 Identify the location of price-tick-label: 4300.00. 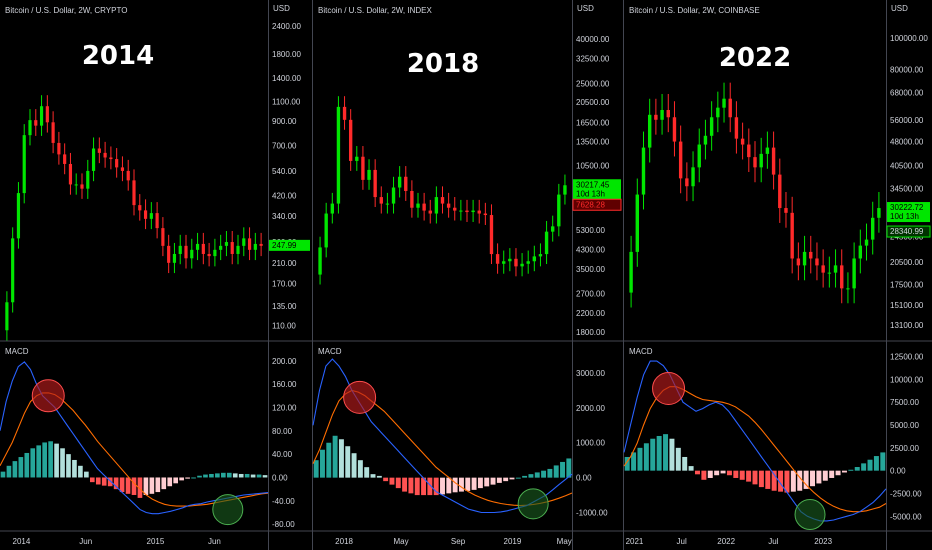
(590, 250).